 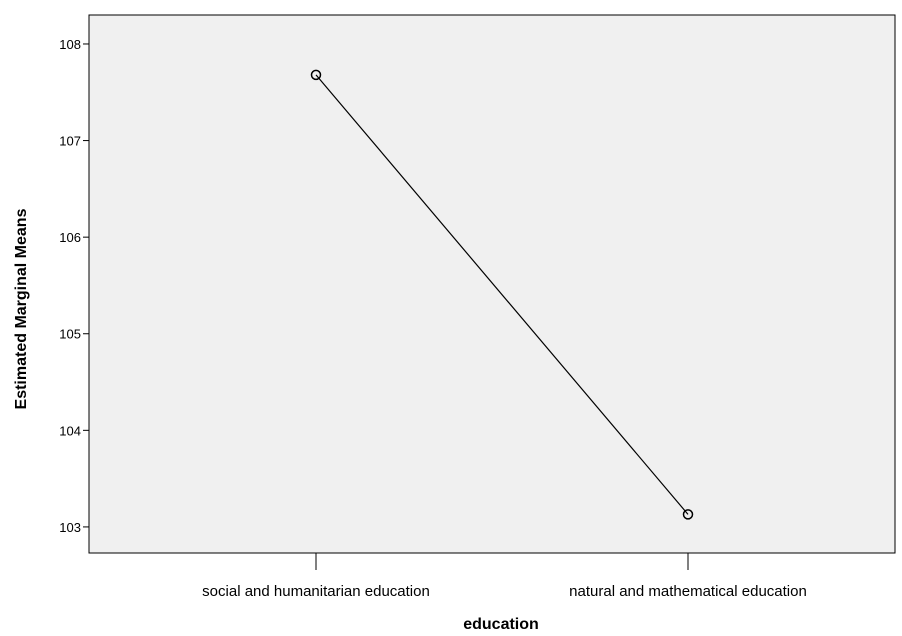 What do you see at coordinates (70, 237) in the screenshot?
I see `y-tick-label: 106` at bounding box center [70, 237].